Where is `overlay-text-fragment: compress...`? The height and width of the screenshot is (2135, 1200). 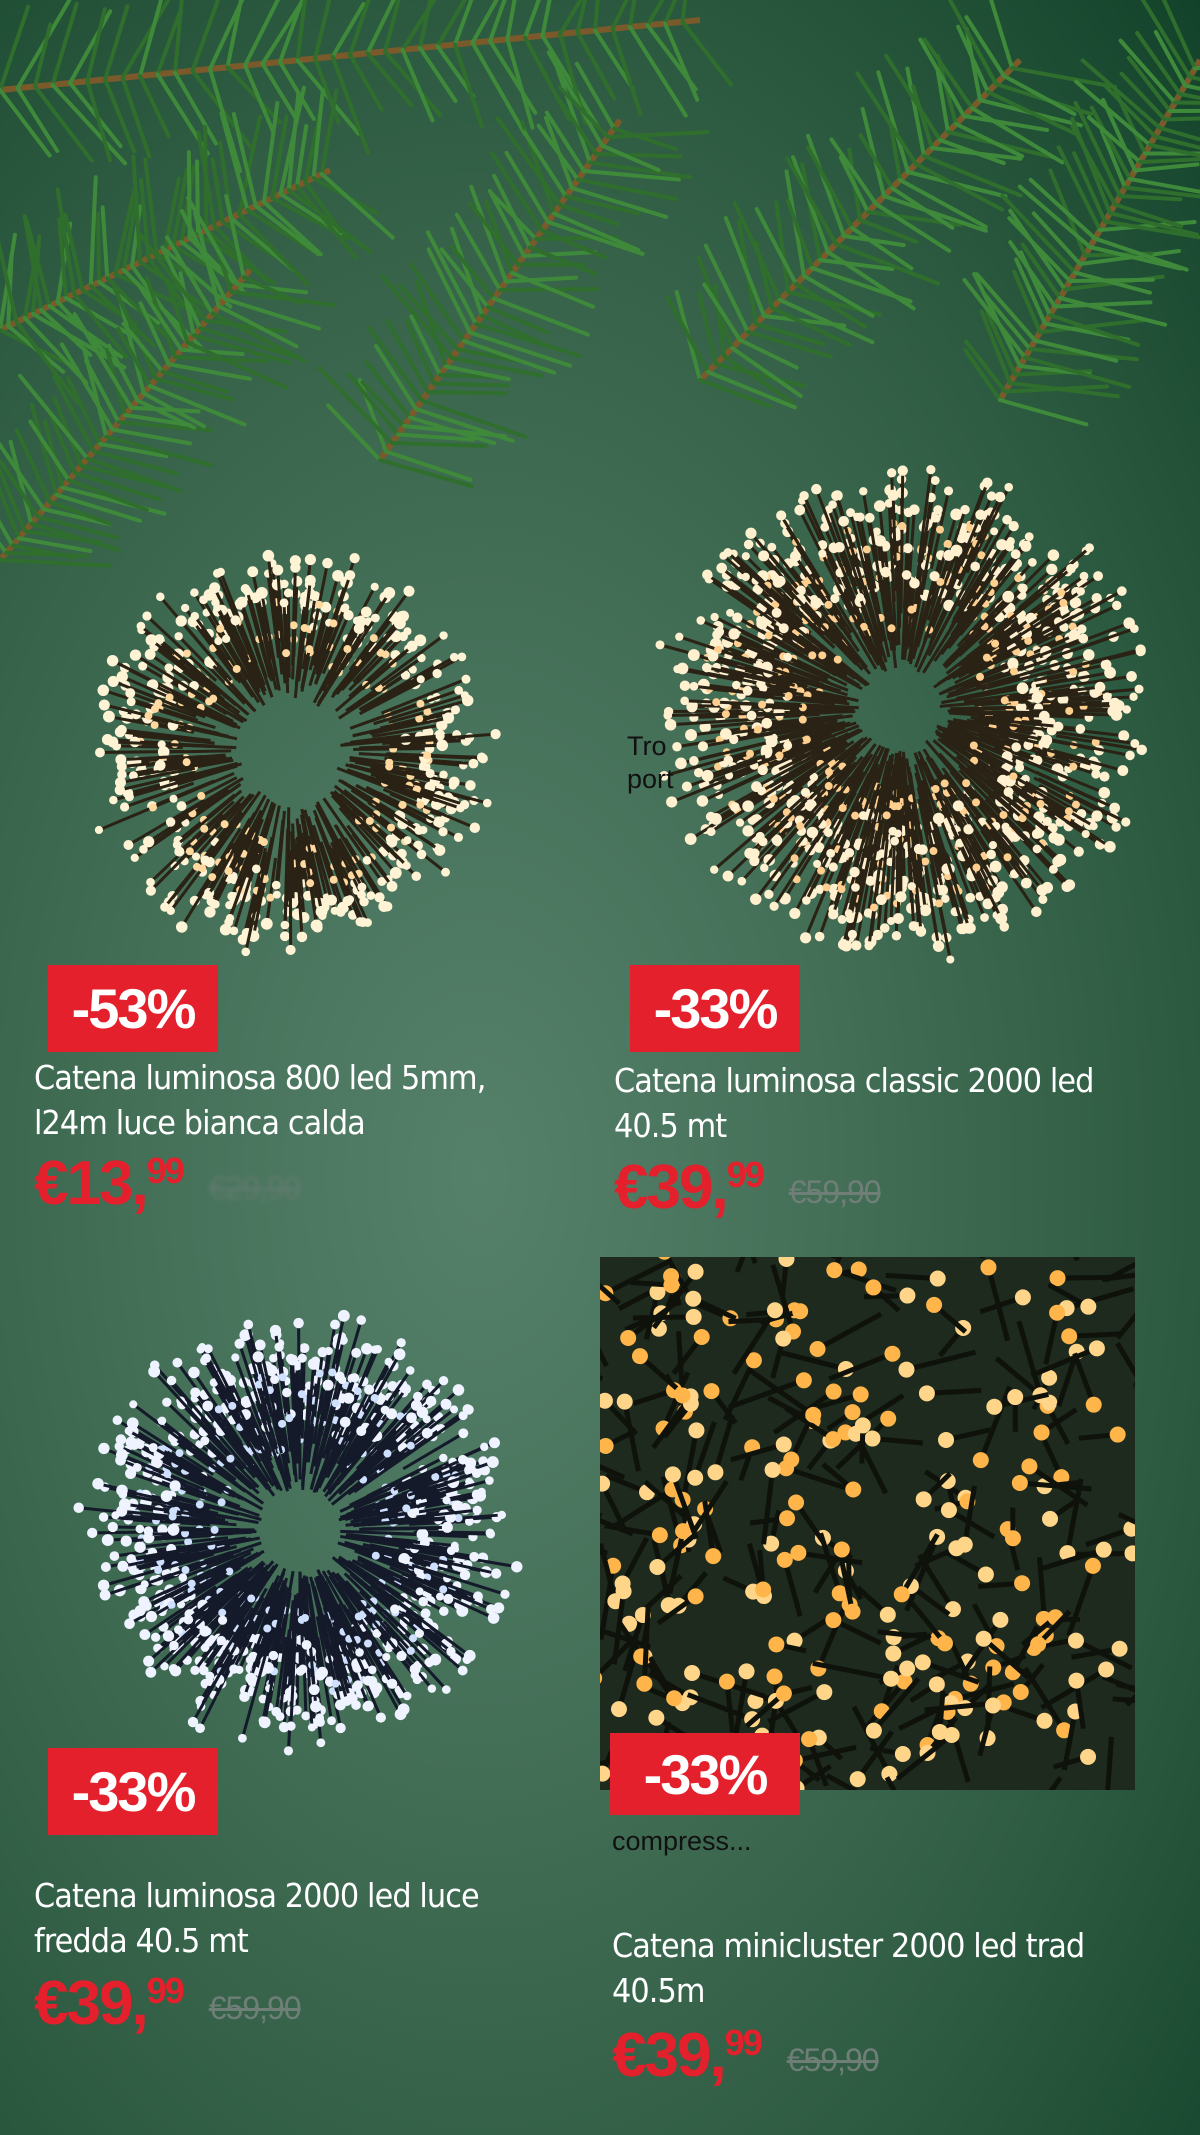
overlay-text-fragment: compress... is located at coordinates (682, 1841).